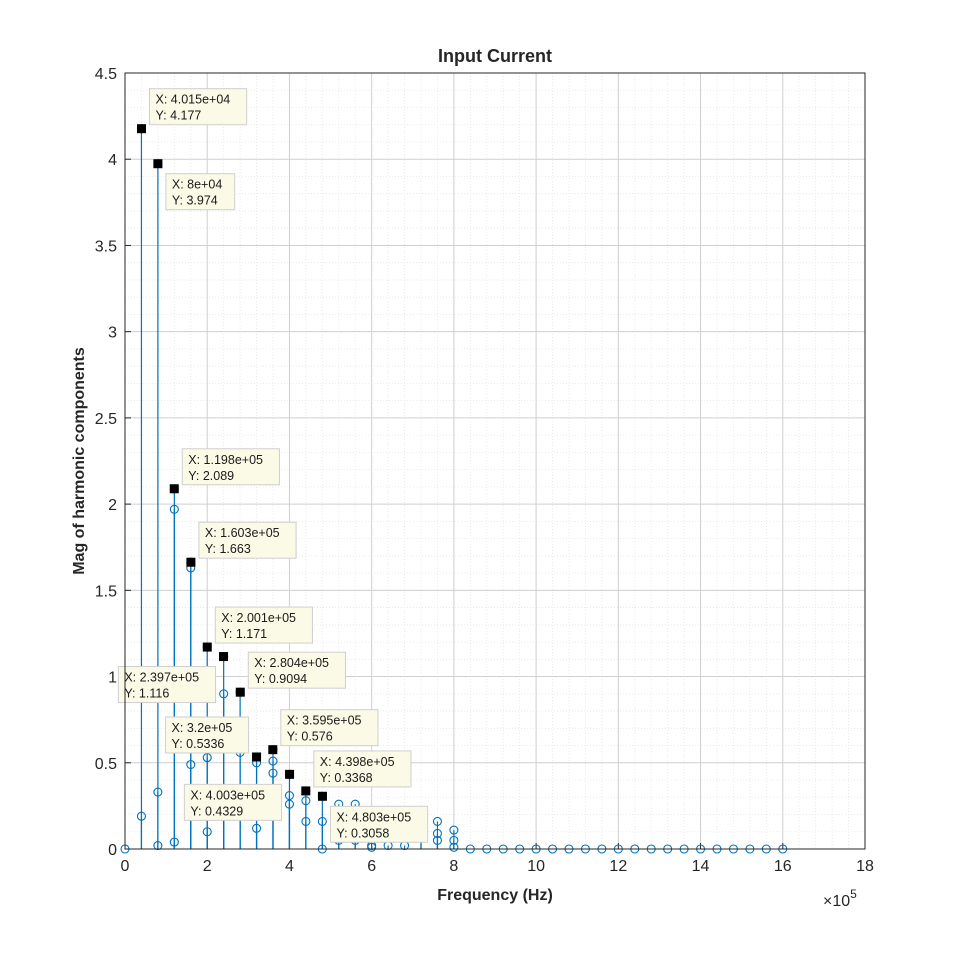 The image size is (958, 954). Describe the element at coordinates (618, 866) in the screenshot. I see `x-tick-label: 12` at that location.